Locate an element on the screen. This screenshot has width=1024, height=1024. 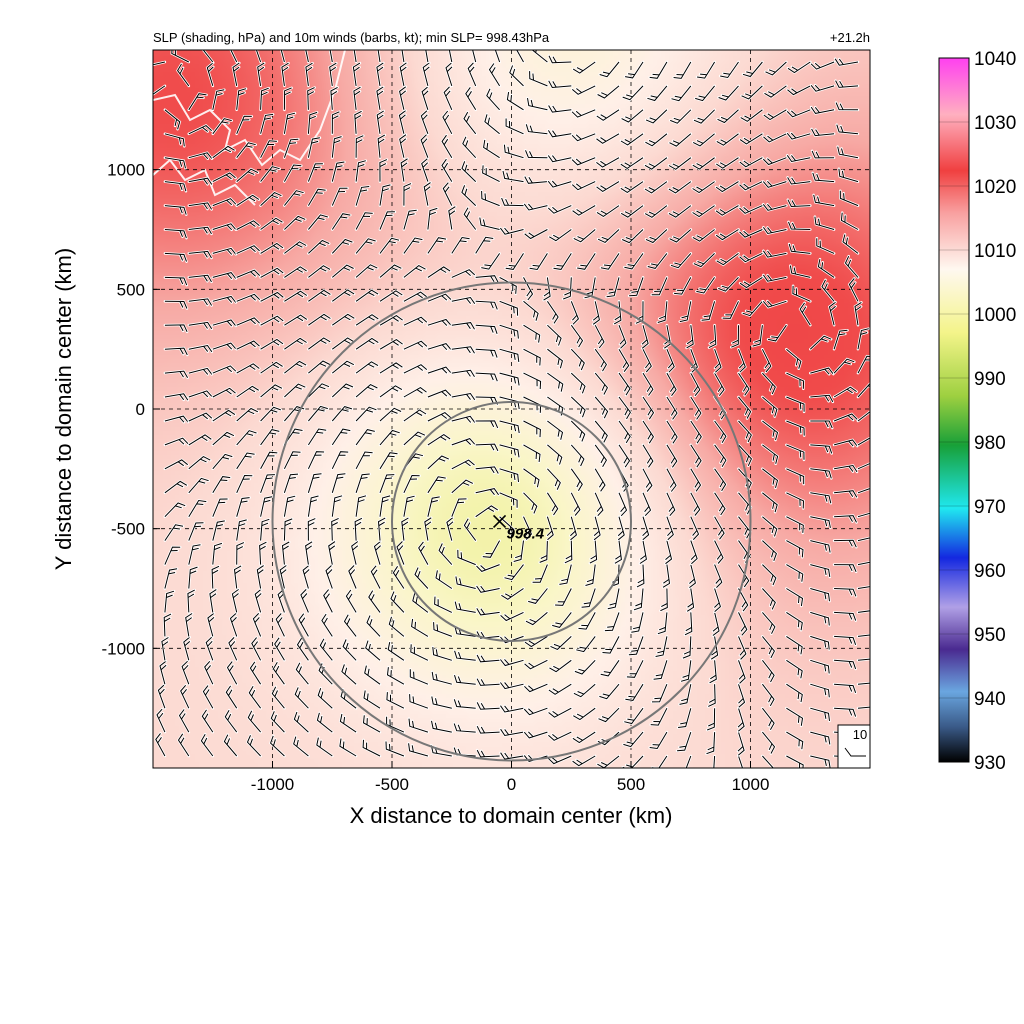
x-tick-label: 1000 is located at coordinates (751, 784).